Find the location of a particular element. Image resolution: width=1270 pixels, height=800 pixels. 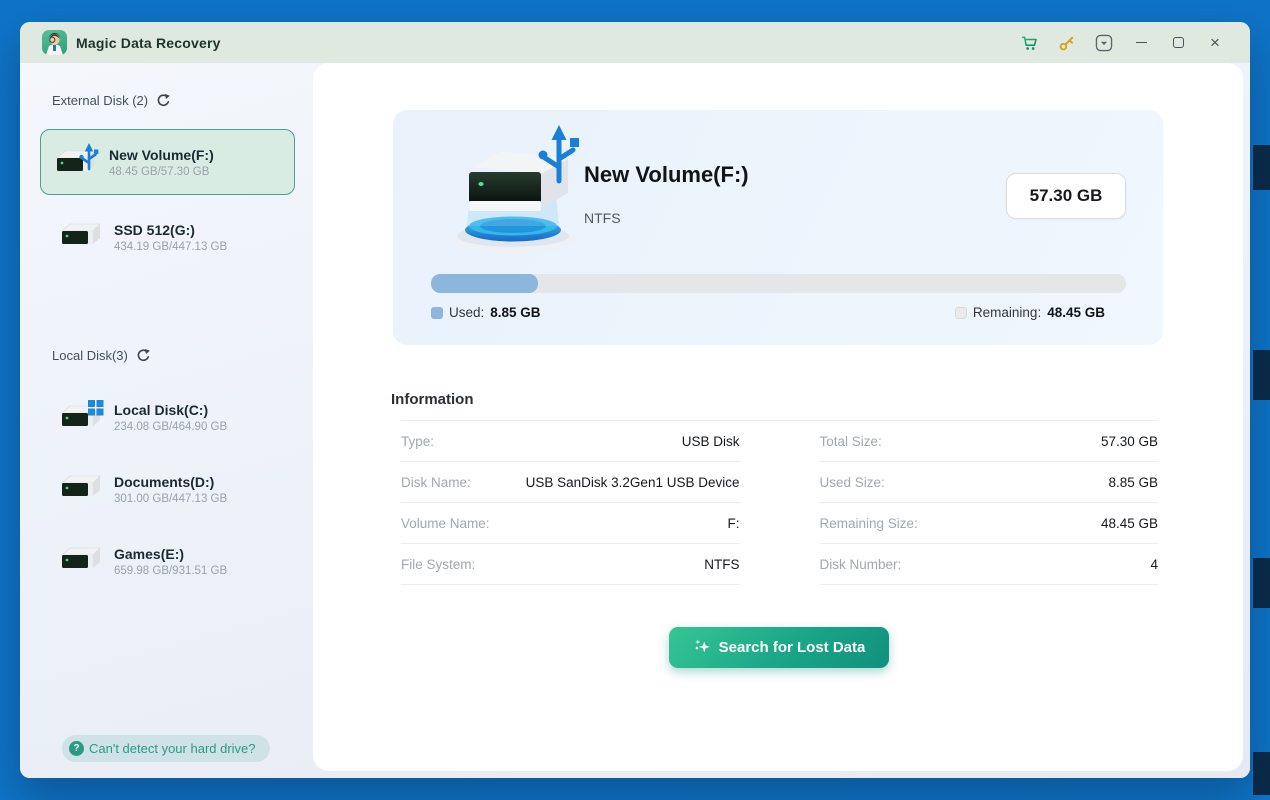

close-button: × is located at coordinates (1215, 42).